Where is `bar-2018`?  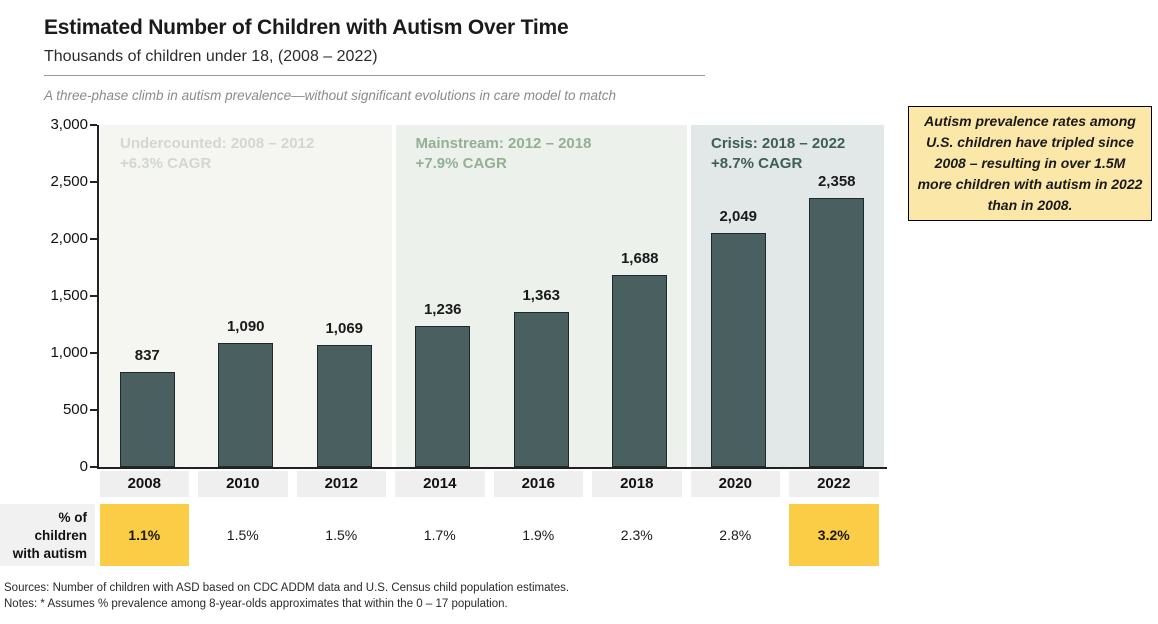
bar-2018 is located at coordinates (640, 370).